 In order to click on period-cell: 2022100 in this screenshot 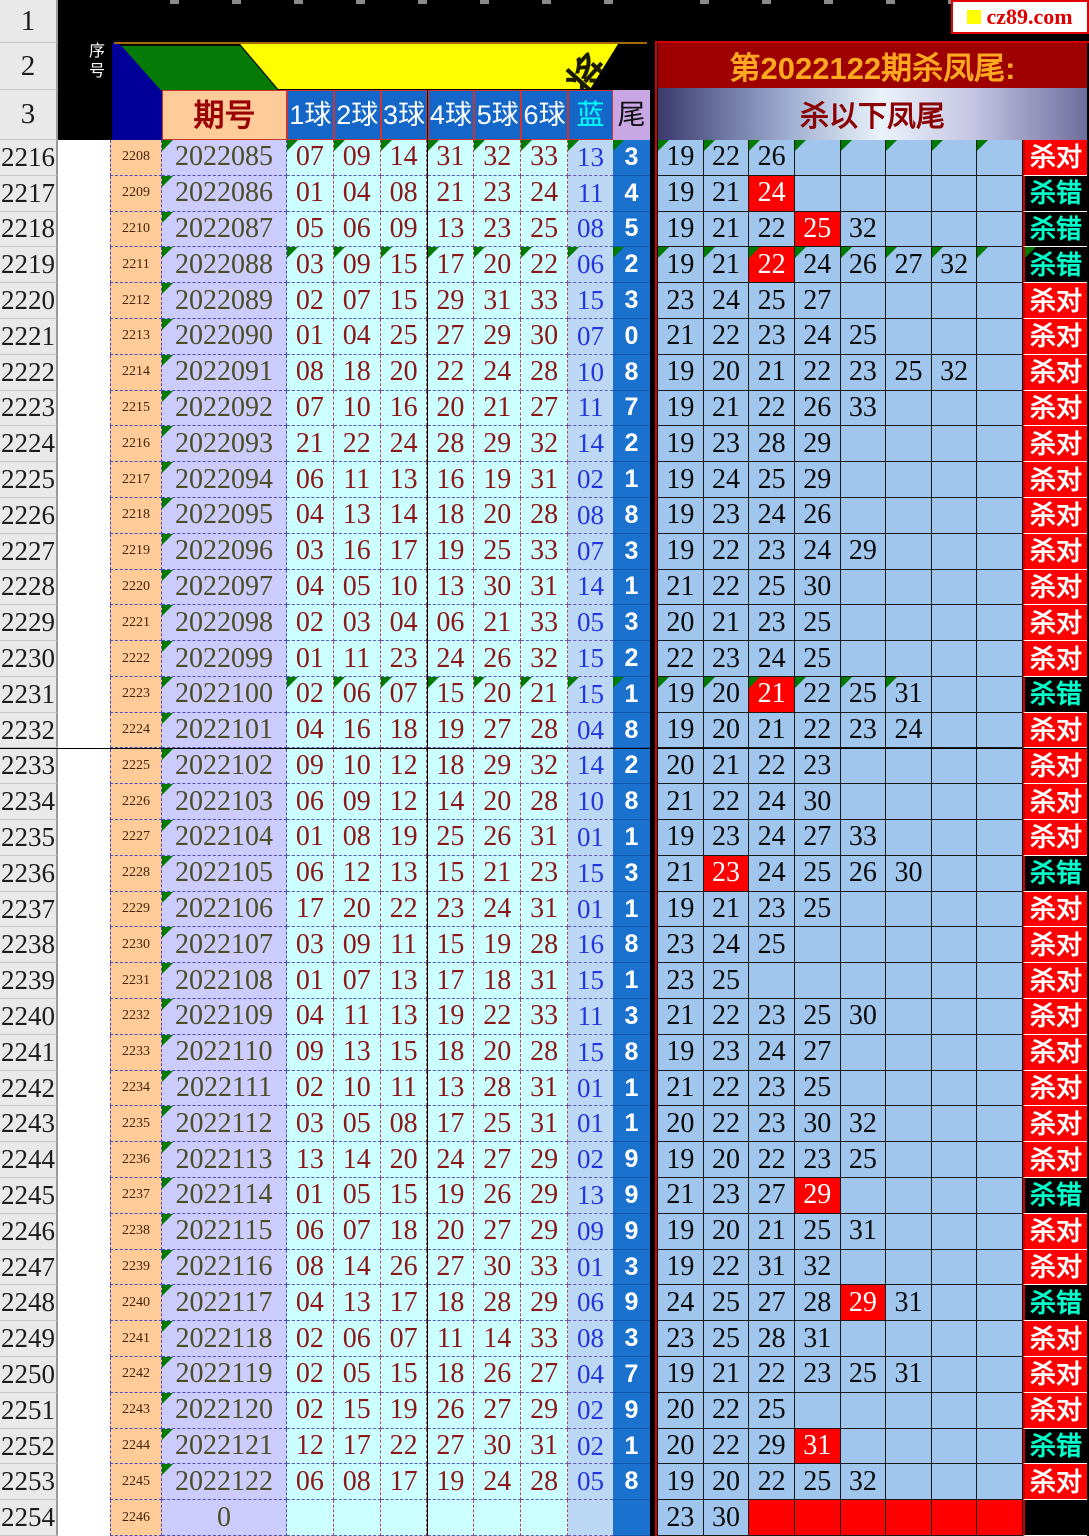, I will do `click(224, 694)`.